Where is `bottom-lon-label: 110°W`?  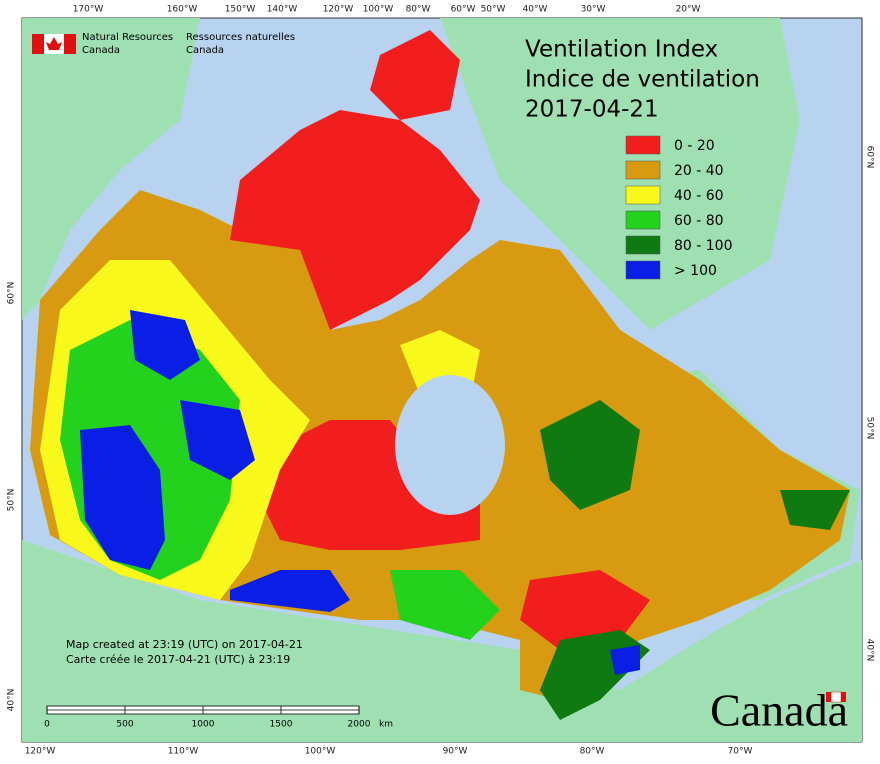
bottom-lon-label: 110°W is located at coordinates (183, 752).